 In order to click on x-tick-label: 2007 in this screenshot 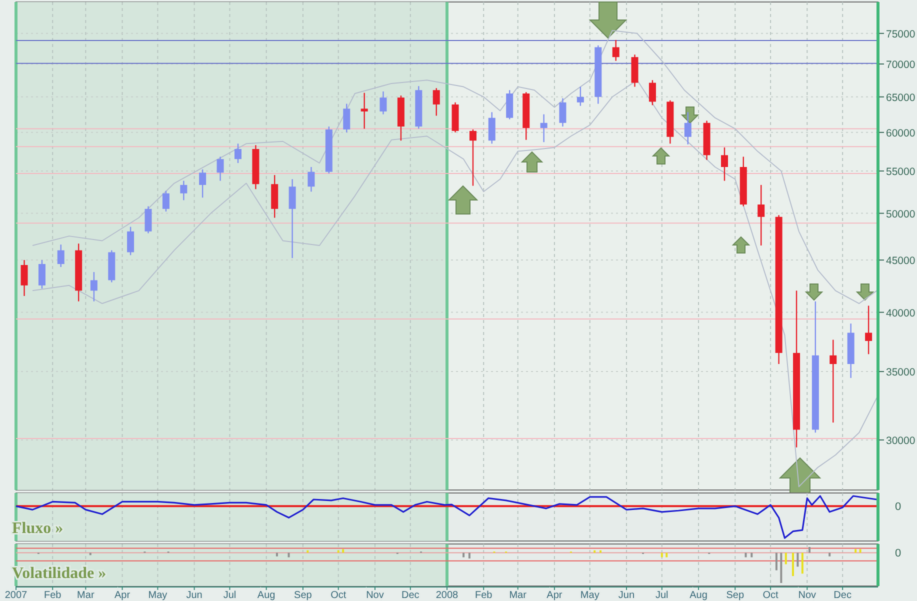, I will do `click(16, 595)`.